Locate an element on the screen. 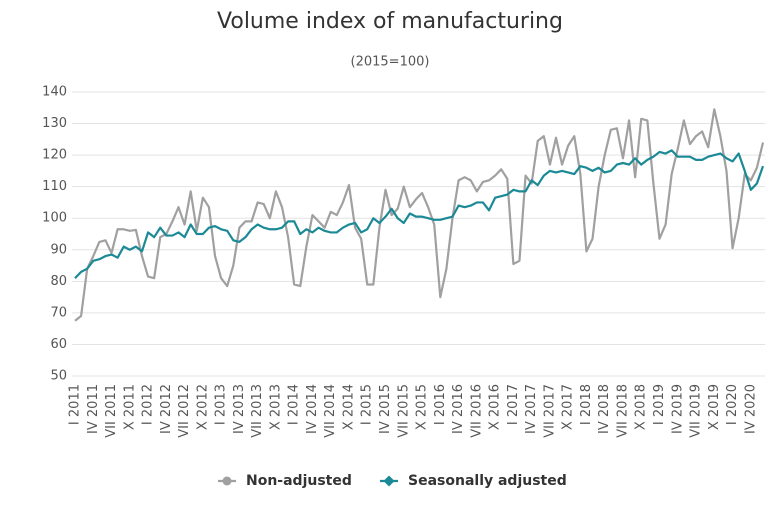  x-tick-label: I 2012 is located at coordinates (148, 404).